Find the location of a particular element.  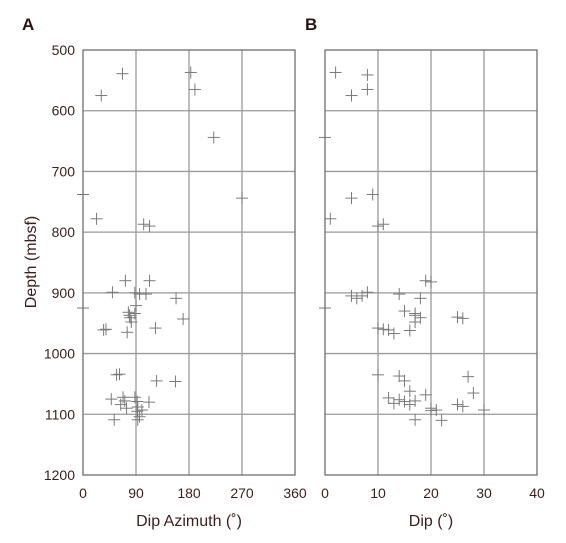

x-tick-label: 90 is located at coordinates (136, 493).